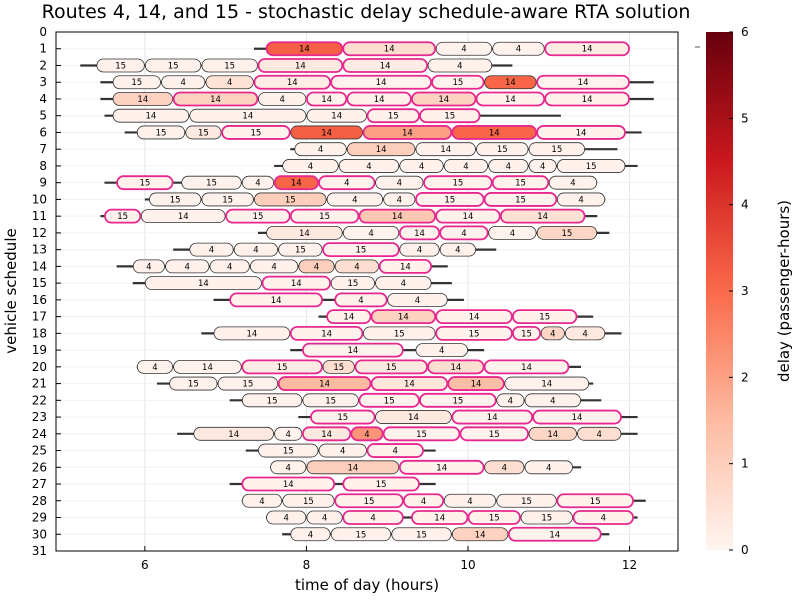 This screenshot has width=800, height=600. What do you see at coordinates (39, 551) in the screenshot?
I see `y-tick-label: 31` at bounding box center [39, 551].